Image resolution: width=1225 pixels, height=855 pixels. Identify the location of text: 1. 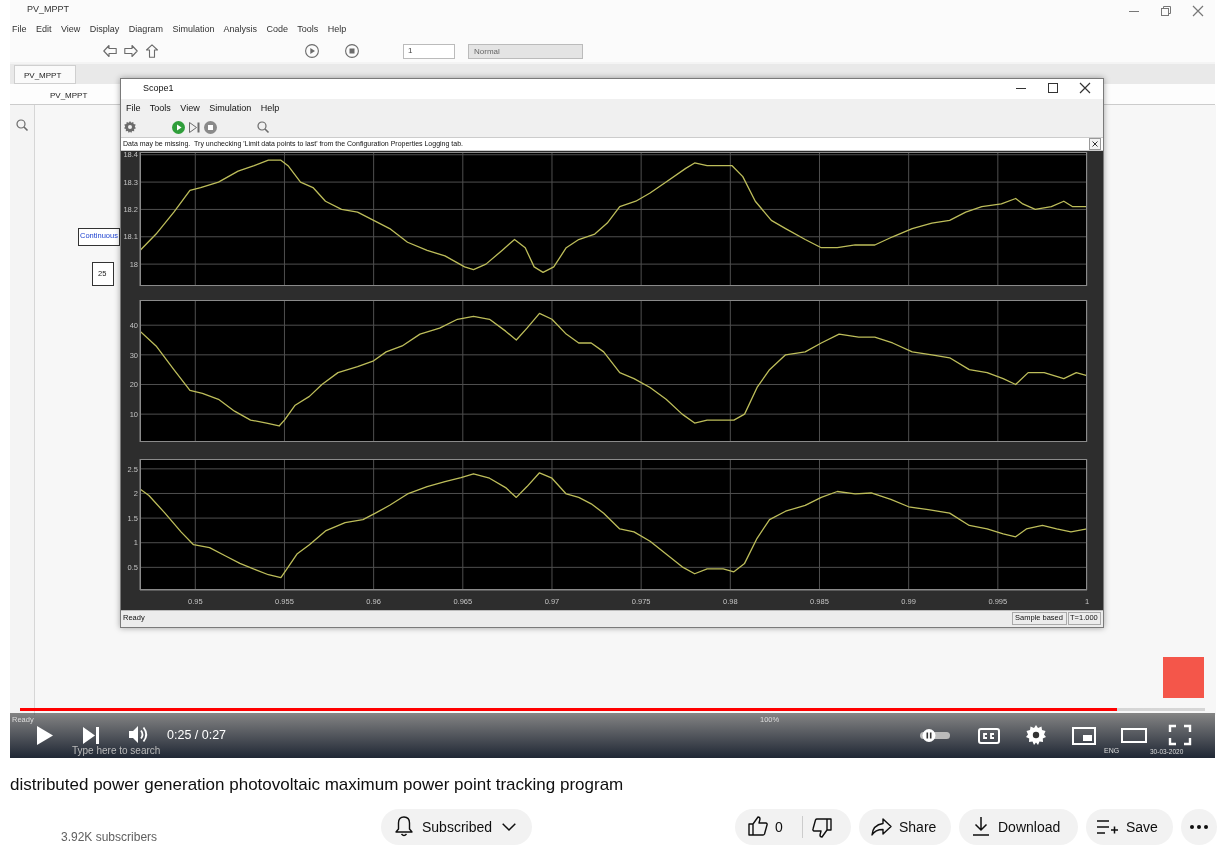
(410, 51).